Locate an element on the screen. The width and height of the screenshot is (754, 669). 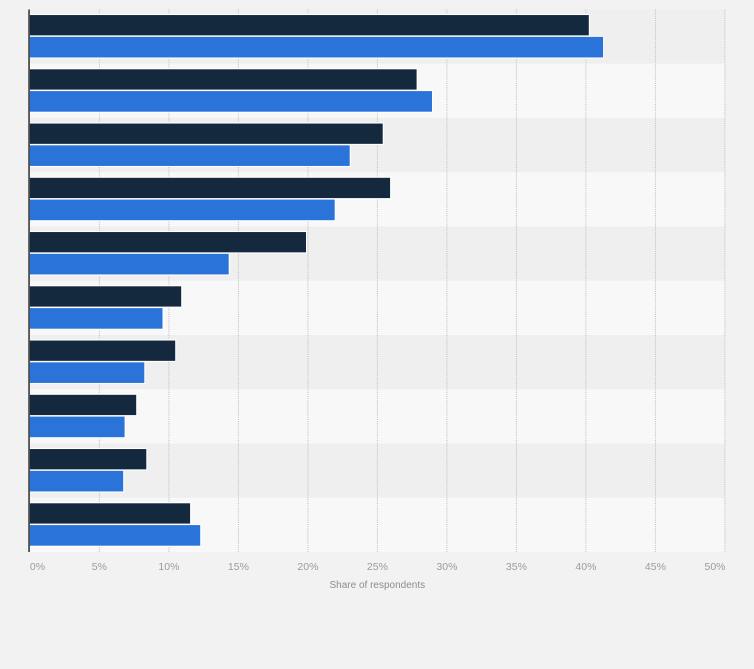
svg-text: 10% is located at coordinates (168, 567).